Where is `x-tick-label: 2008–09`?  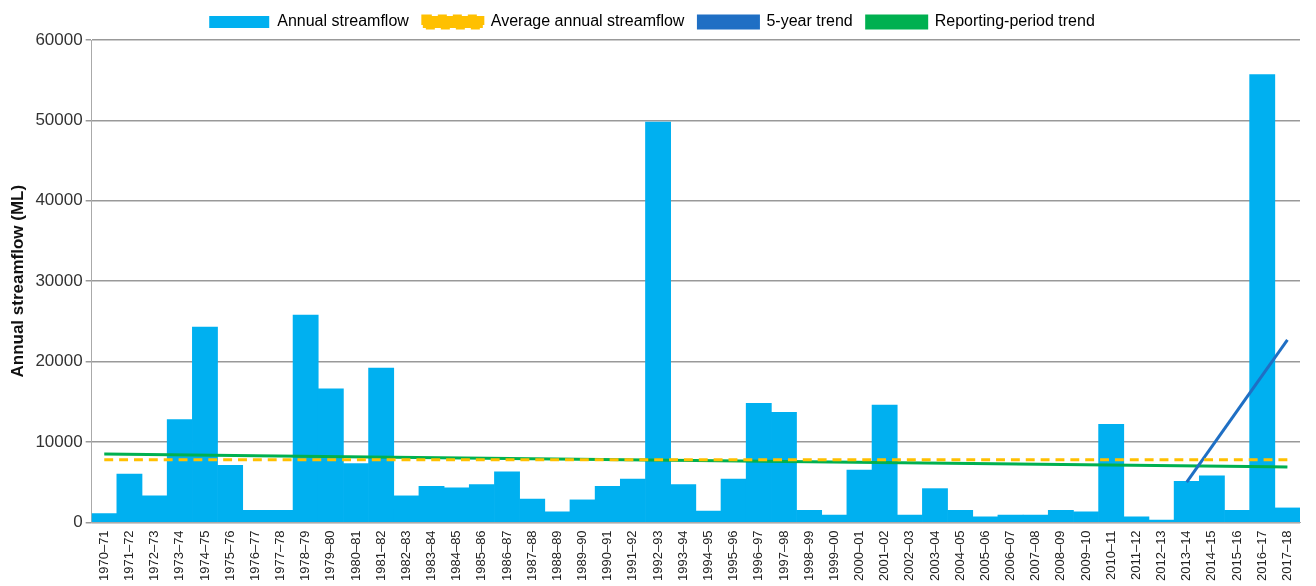
x-tick-label: 2008–09 is located at coordinates (1060, 556).